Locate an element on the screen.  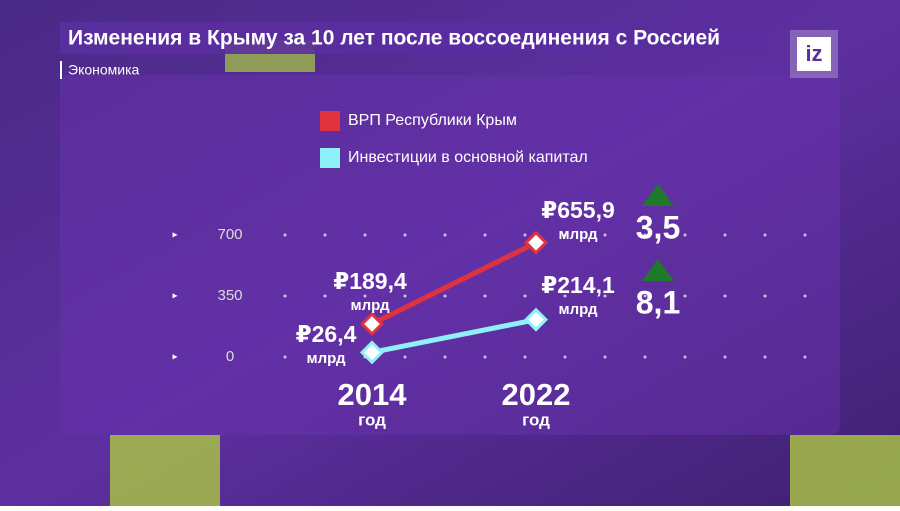
logo-box is located at coordinates (814, 54).